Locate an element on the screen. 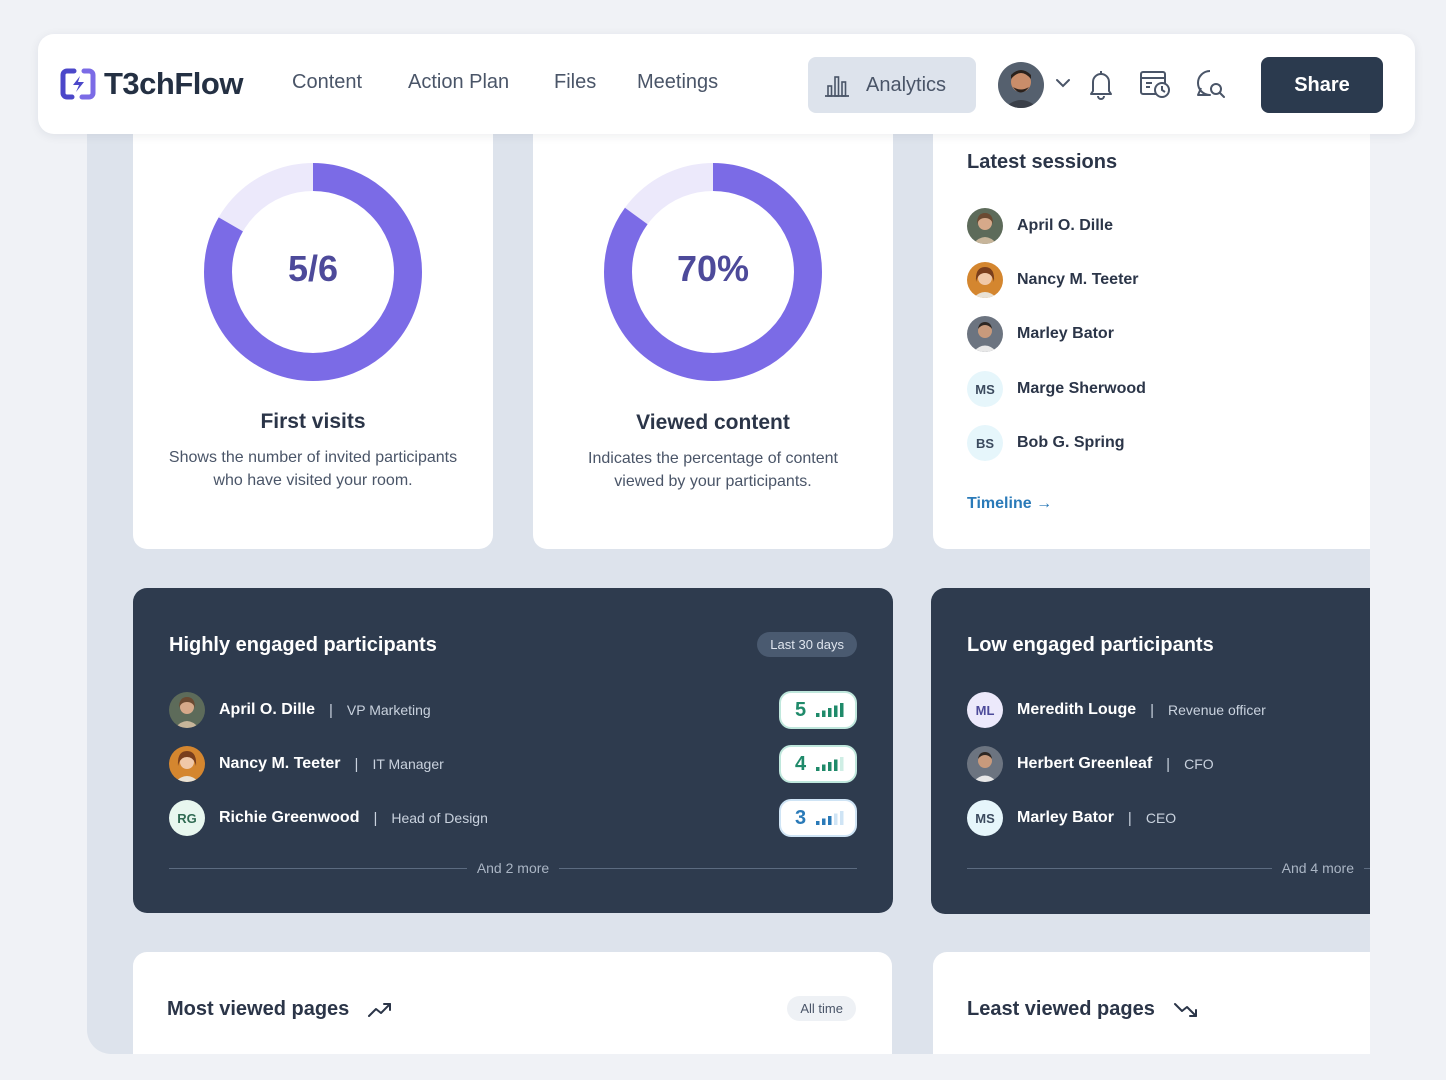 This screenshot has width=1446, height=1080. participant-role: CFO is located at coordinates (1199, 764).